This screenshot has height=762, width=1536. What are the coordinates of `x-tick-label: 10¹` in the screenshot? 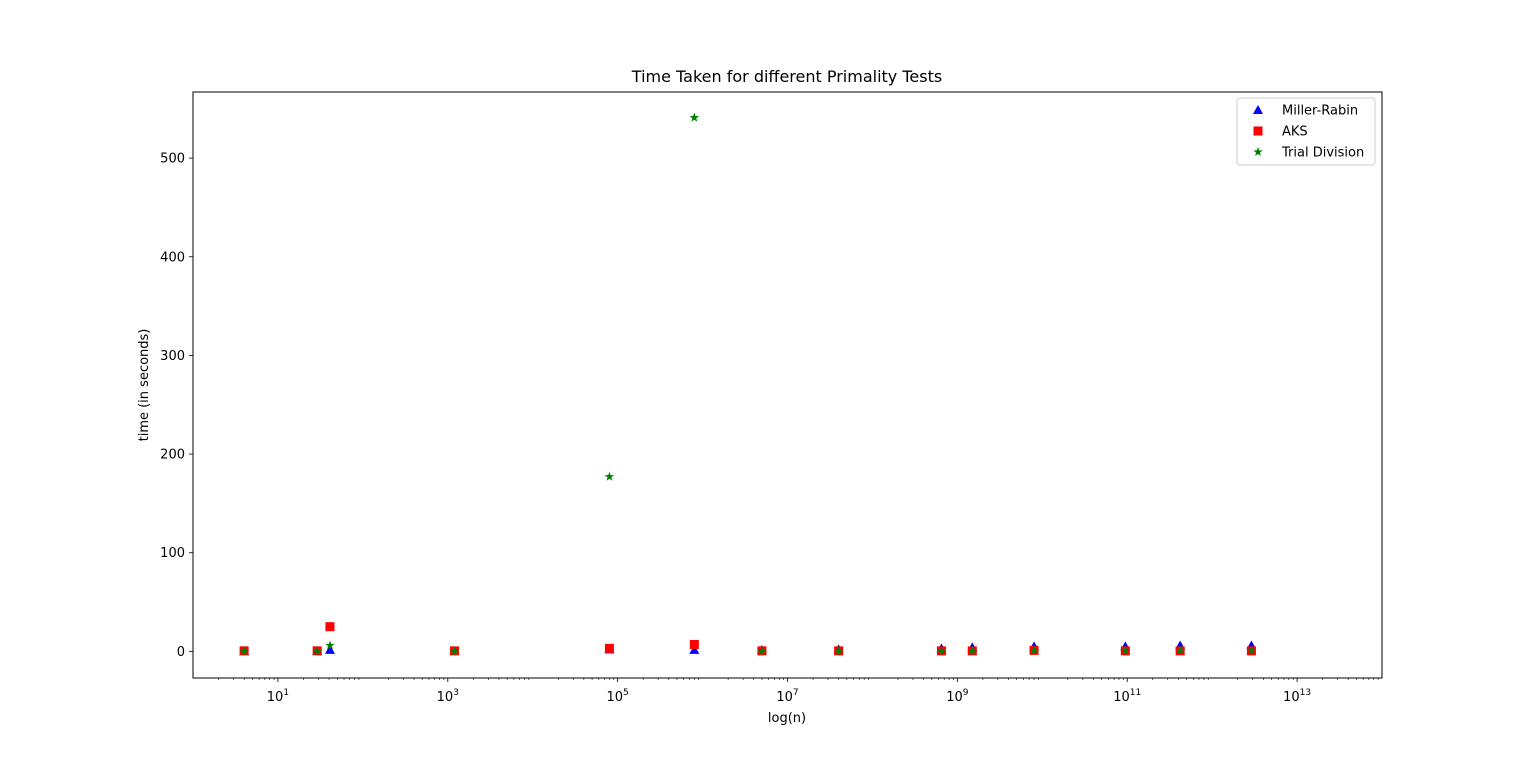 It's located at (278, 696).